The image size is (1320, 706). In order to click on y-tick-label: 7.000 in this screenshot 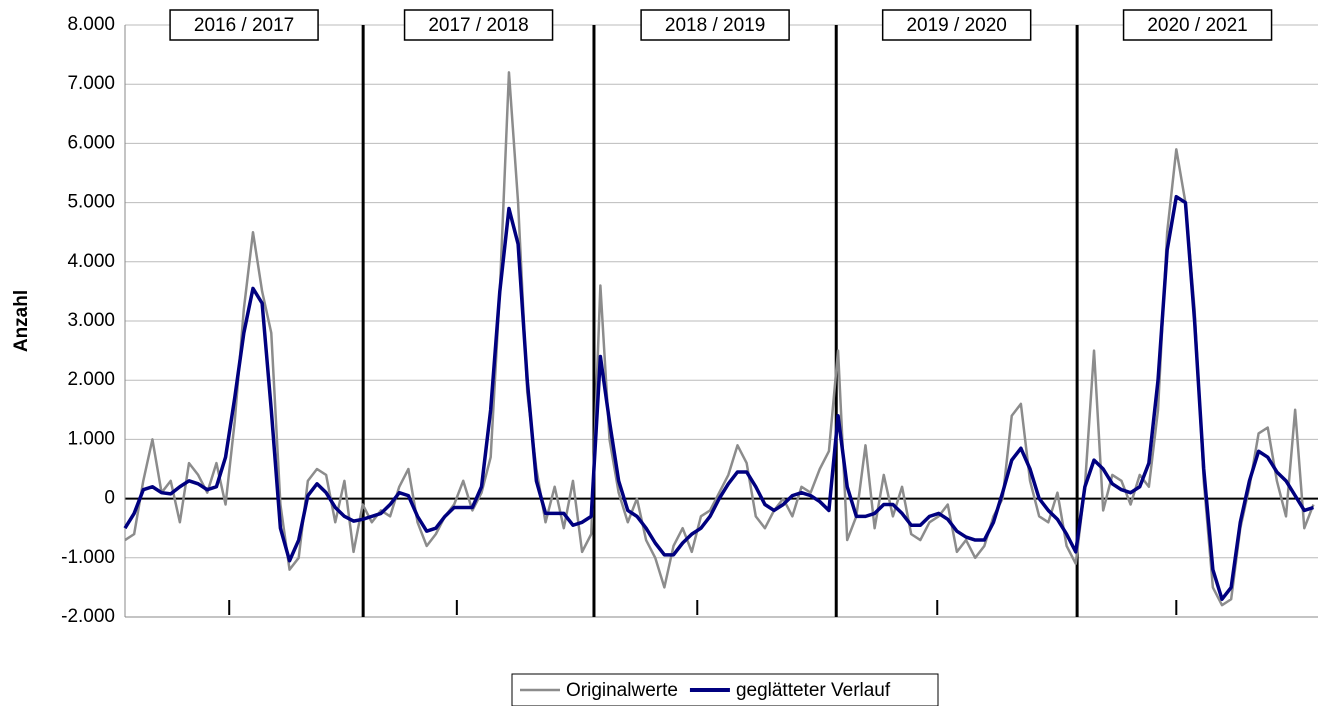, I will do `click(91, 83)`.